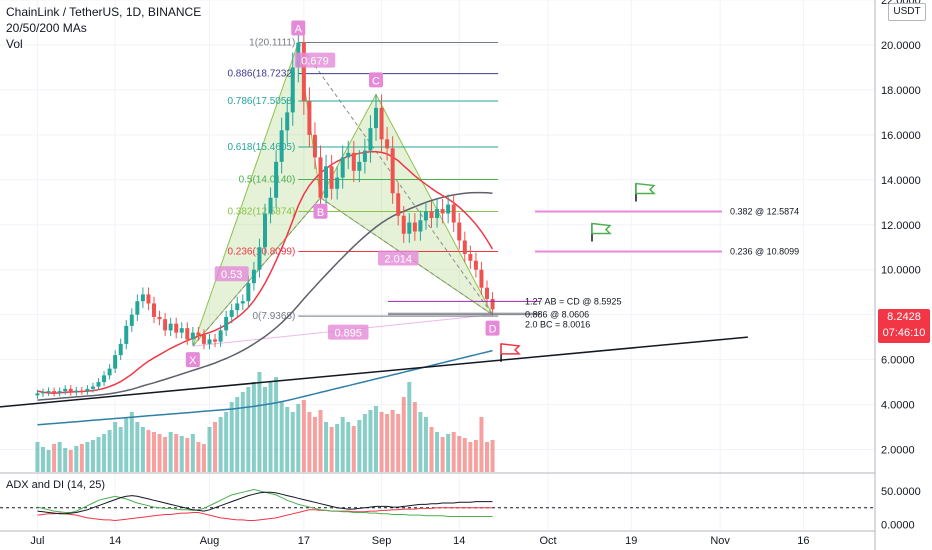 This screenshot has height=550, width=932. I want to click on pattern-point-tag, so click(492, 328).